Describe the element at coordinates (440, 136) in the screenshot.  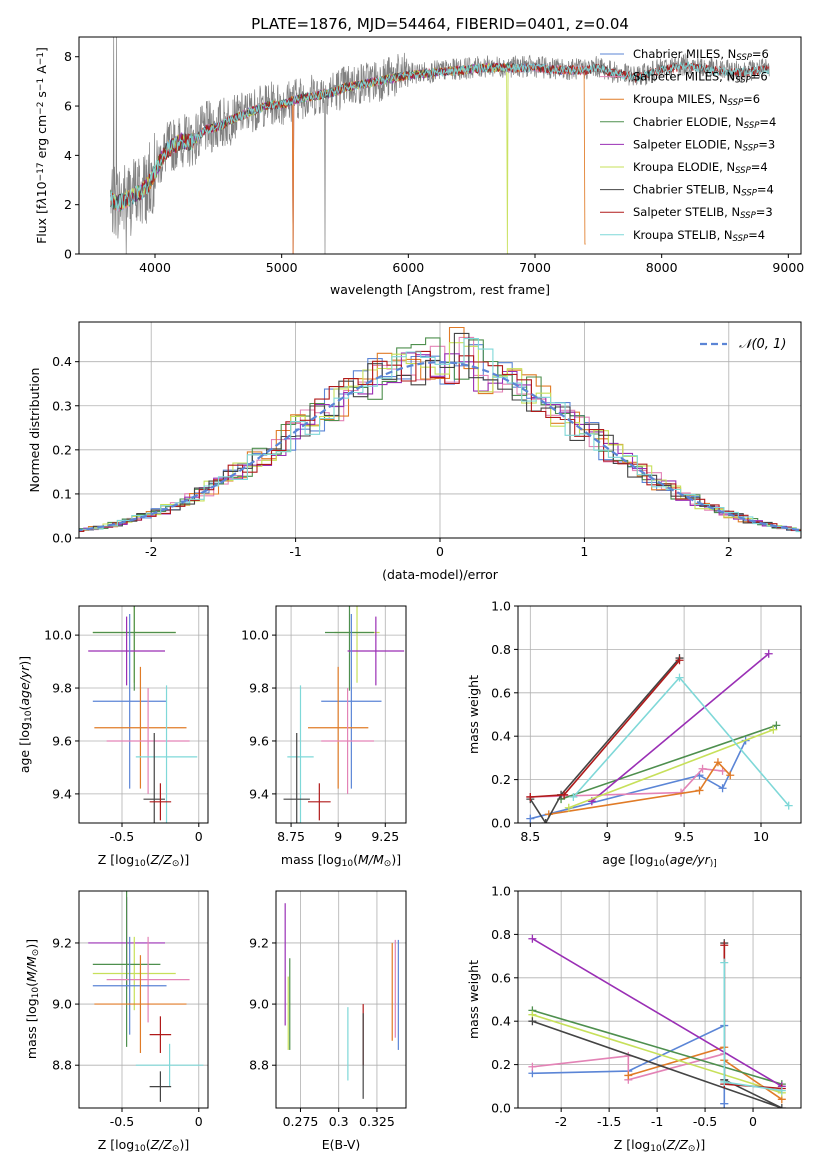
I see `spectrum-model-kroupa-stelib` at that location.